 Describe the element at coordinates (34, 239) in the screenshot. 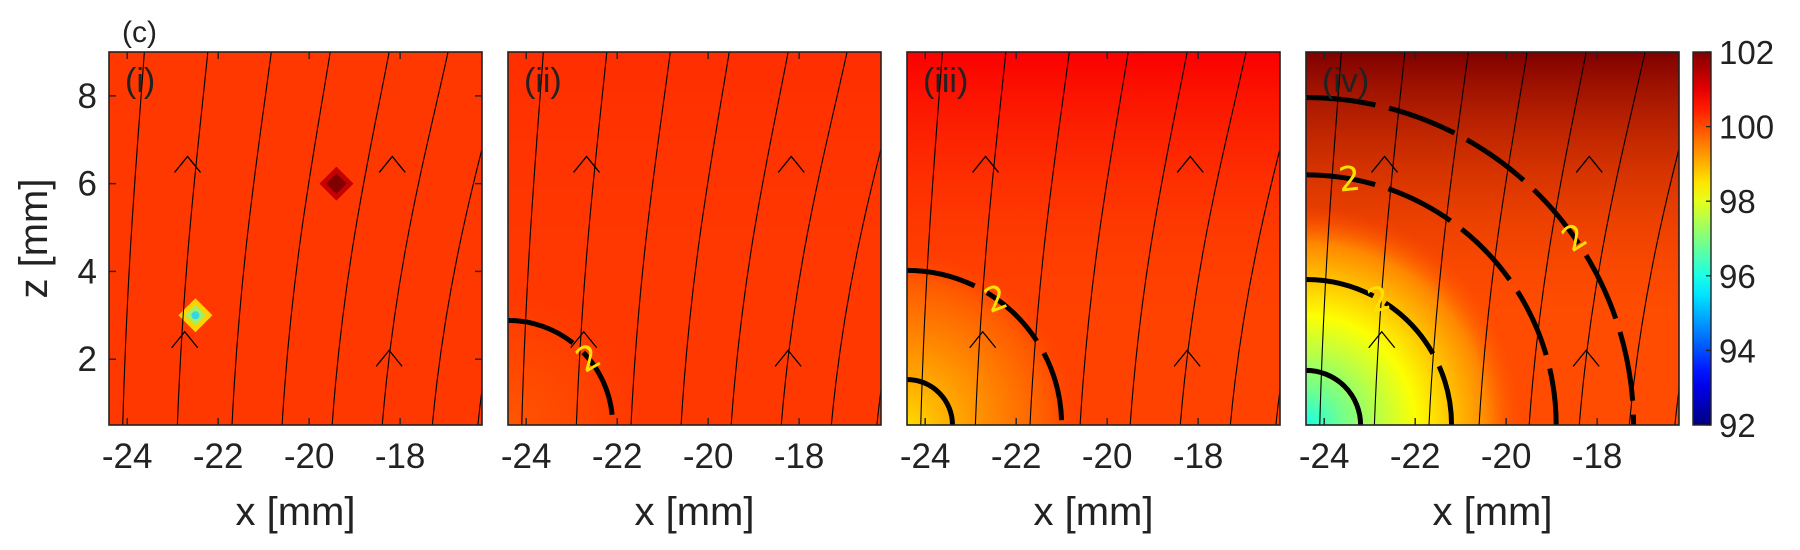

I see `y-axis-label: z [mm]` at that location.